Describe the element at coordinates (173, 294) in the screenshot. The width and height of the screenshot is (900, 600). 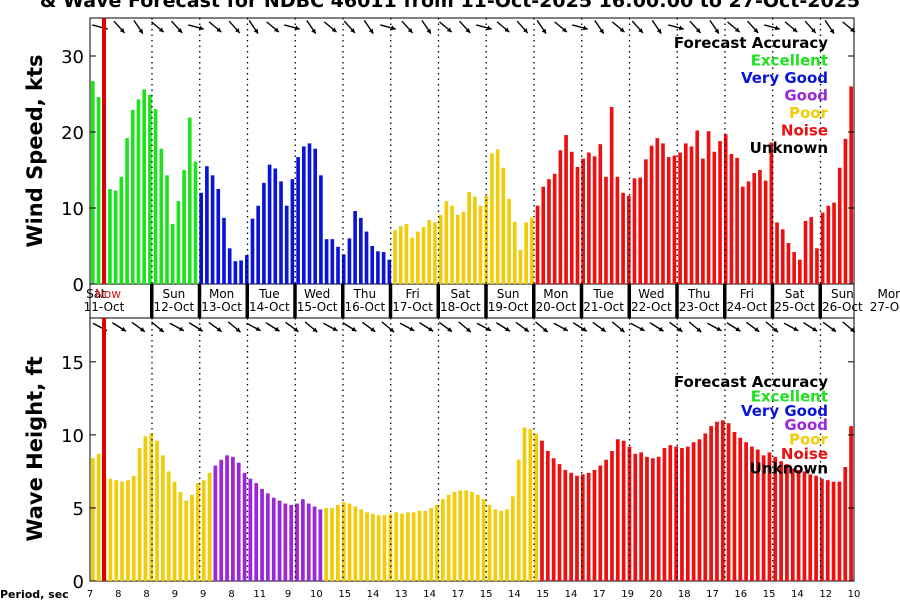
I see `day-name: Sun` at that location.